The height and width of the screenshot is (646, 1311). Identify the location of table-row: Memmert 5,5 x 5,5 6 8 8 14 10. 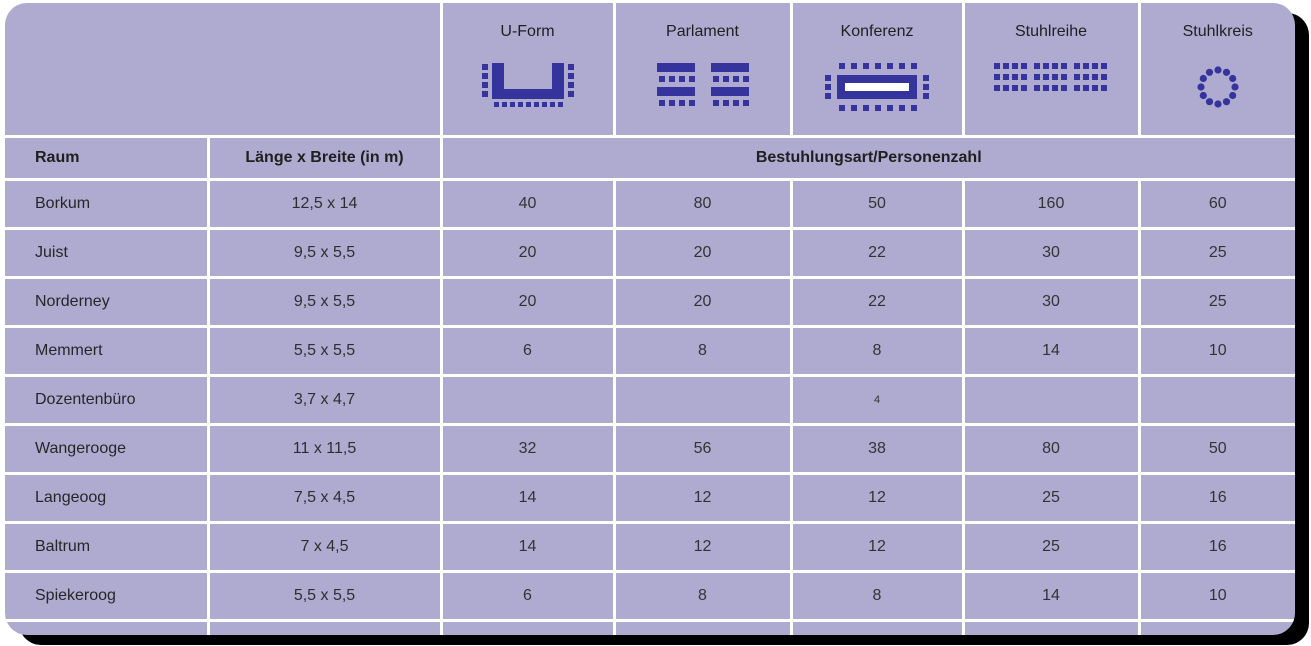
(650, 351).